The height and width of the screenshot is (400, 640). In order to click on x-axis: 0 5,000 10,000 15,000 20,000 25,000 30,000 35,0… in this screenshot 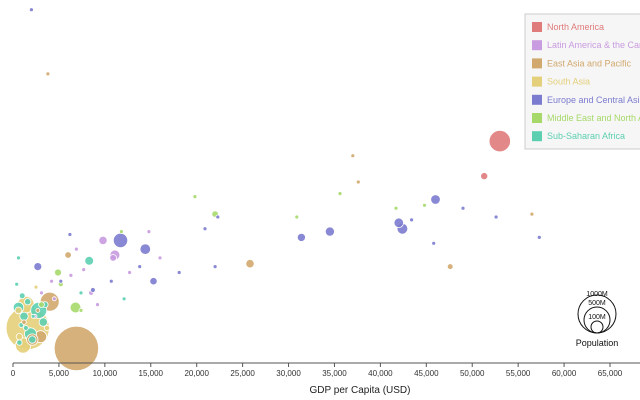, I will do `click(325, 370)`.